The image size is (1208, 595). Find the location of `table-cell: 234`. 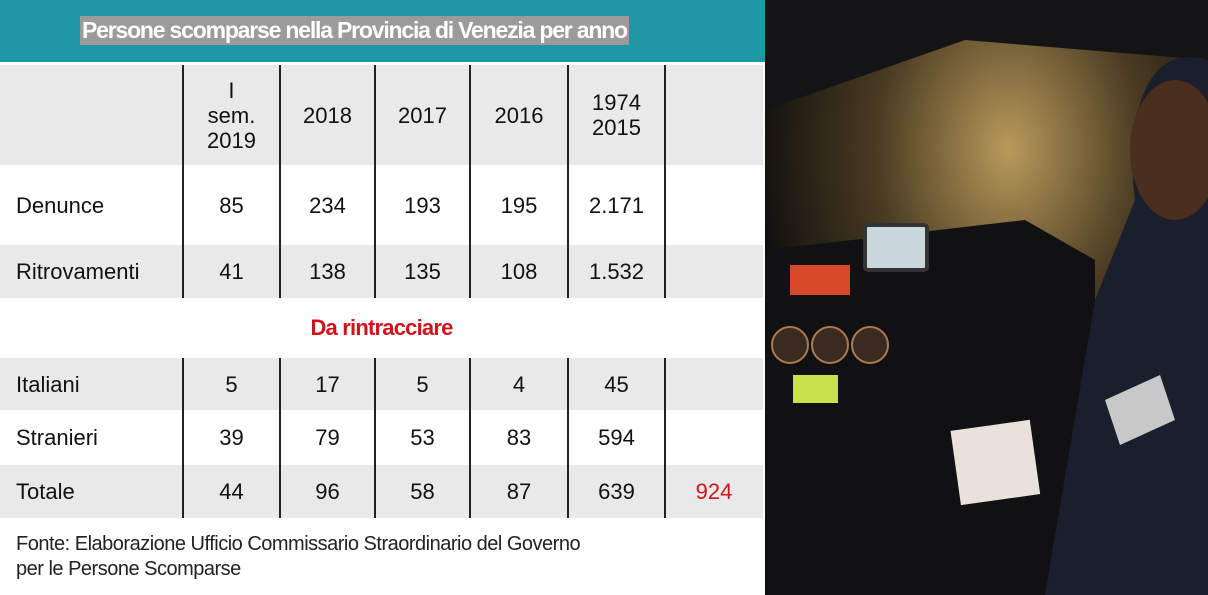

table-cell: 234 is located at coordinates (327, 205).